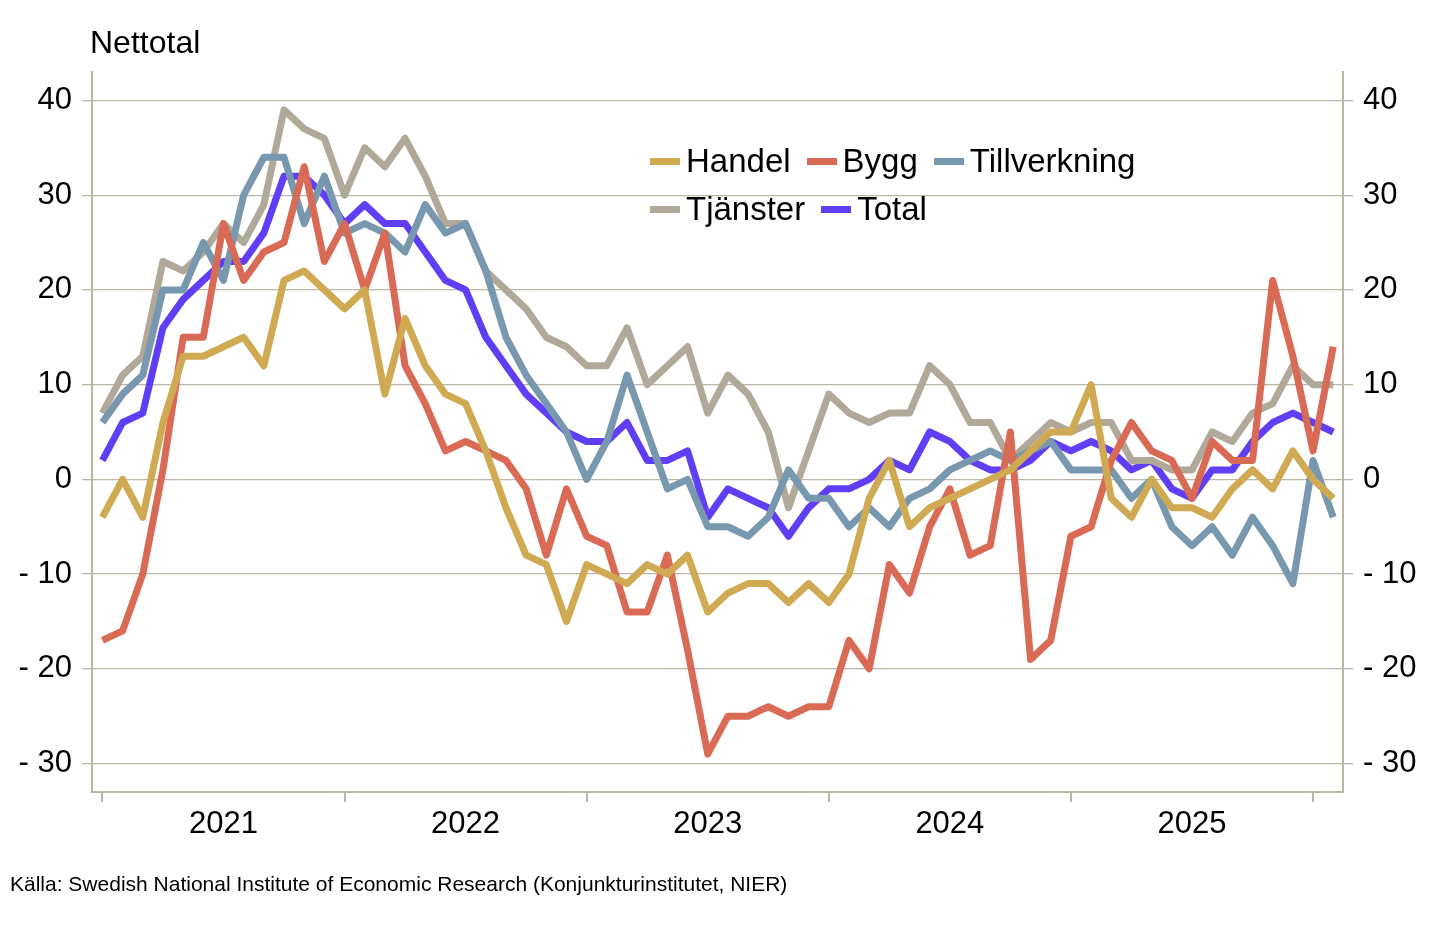 This screenshot has height=934, width=1456. Describe the element at coordinates (708, 823) in the screenshot. I see `x-tick-label: 2023` at that location.